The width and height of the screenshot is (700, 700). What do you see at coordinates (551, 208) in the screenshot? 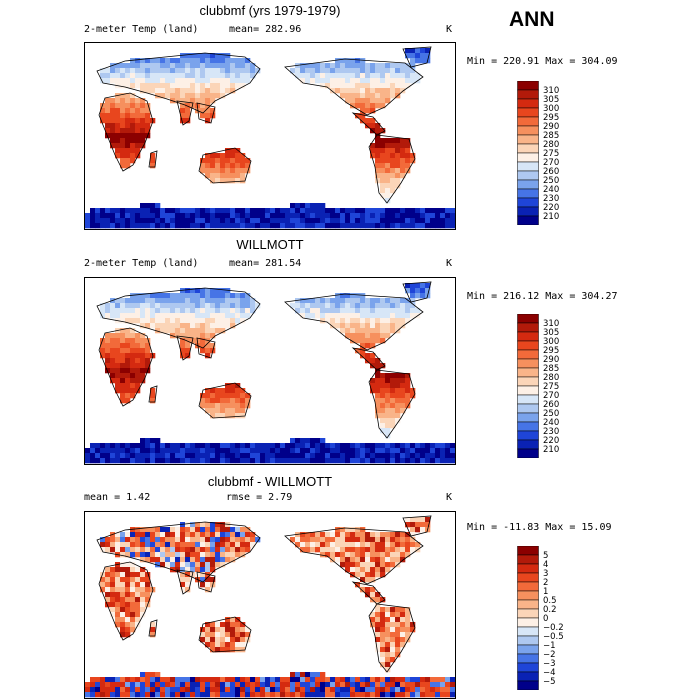
I see `panel-1-colorbar-label: 220` at bounding box center [551, 208].